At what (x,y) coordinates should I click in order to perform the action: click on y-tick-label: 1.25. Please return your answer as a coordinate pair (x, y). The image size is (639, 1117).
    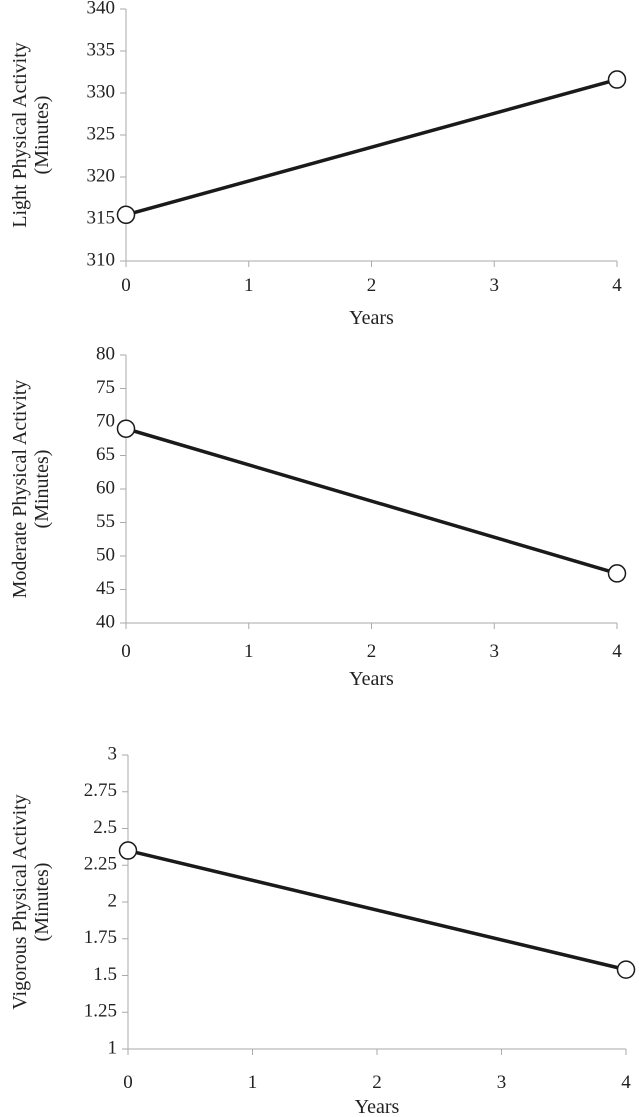
    Looking at the image, I should click on (100, 1011).